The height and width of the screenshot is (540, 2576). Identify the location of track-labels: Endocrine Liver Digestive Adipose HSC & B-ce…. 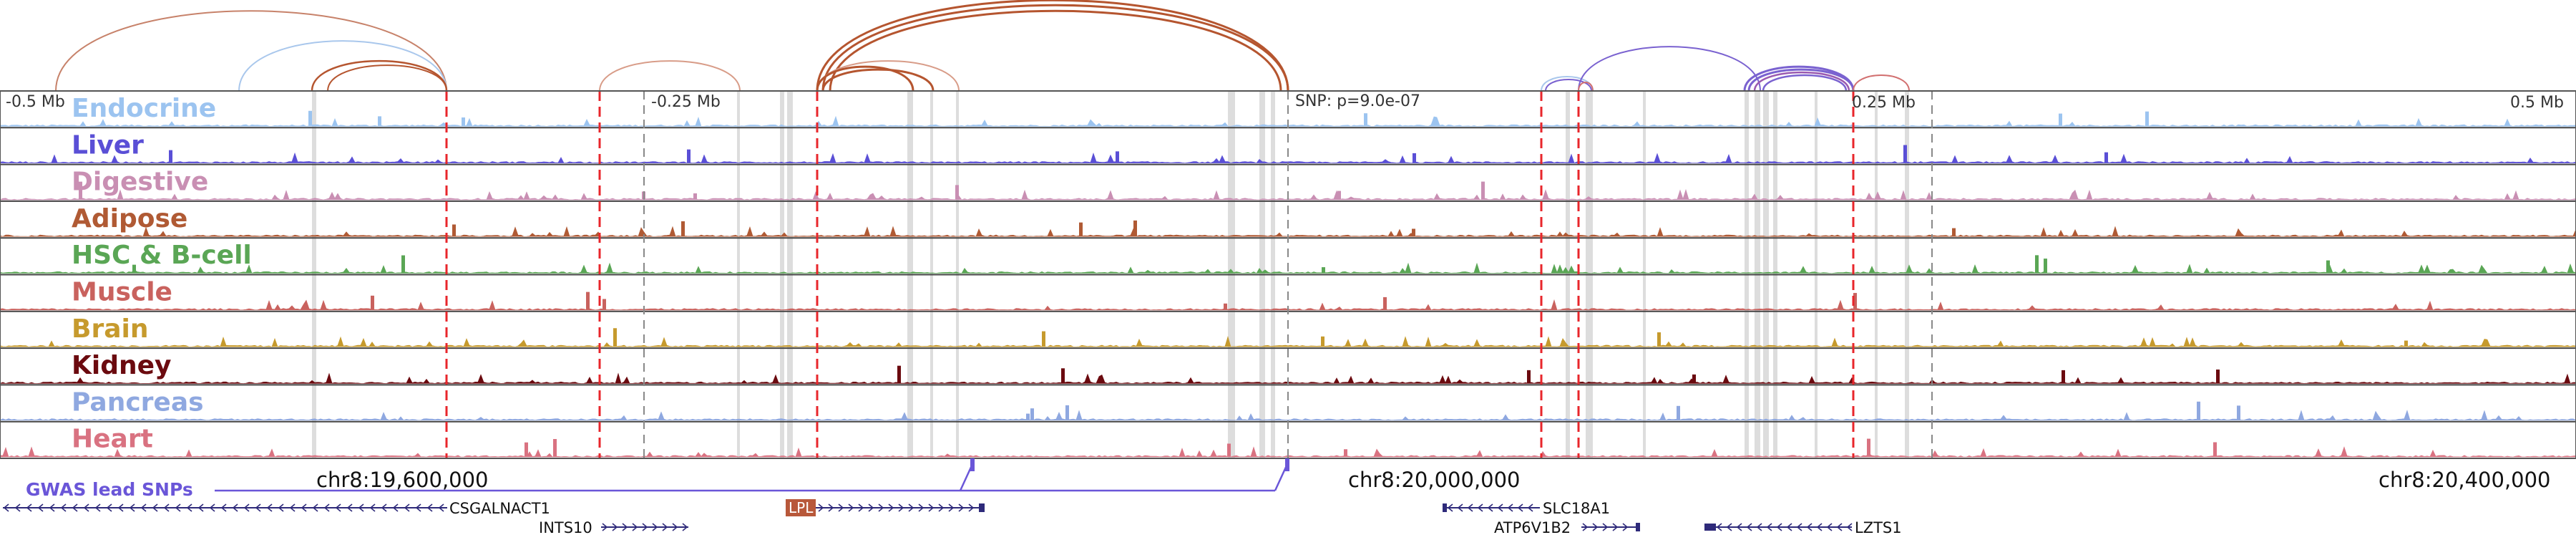
(162, 274).